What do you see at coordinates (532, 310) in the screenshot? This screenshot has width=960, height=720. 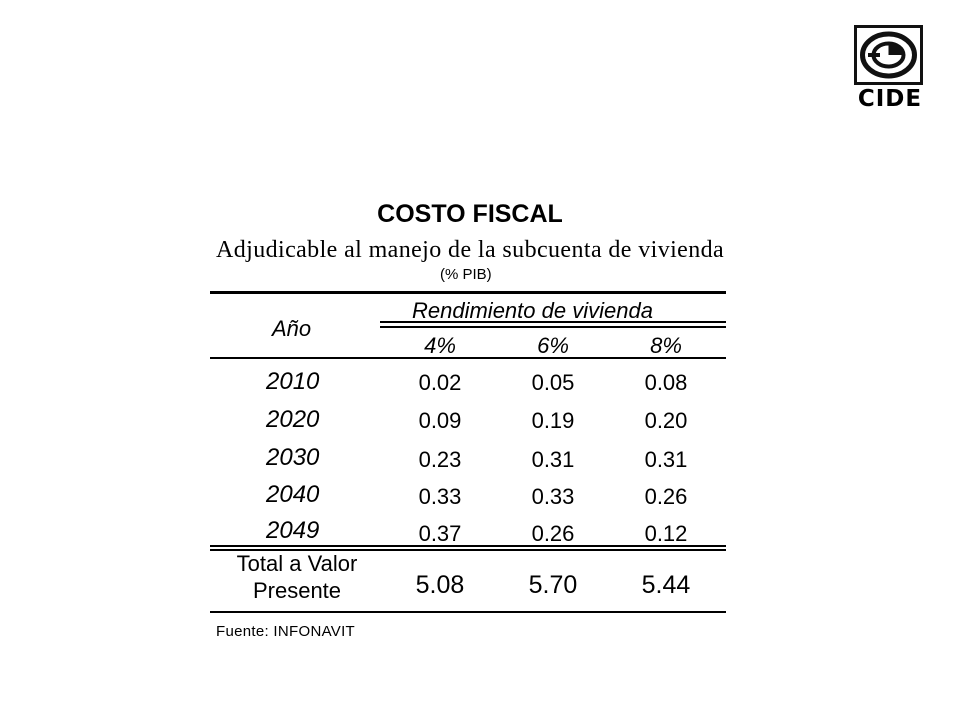 I see `header-group: Rendimiento de vivienda` at bounding box center [532, 310].